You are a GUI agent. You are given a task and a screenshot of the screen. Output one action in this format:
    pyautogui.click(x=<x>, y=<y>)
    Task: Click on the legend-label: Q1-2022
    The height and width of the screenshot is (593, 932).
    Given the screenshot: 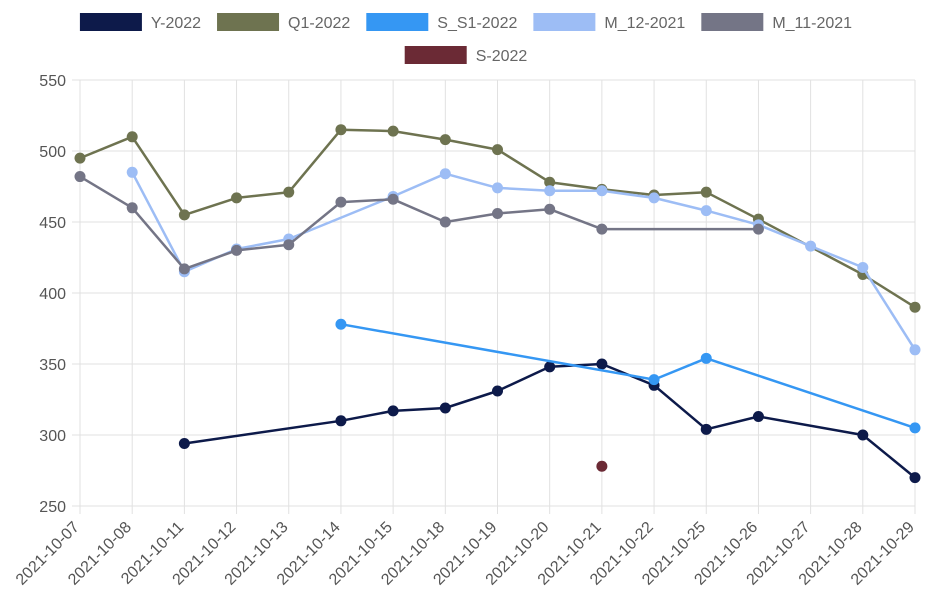 What is the action you would take?
    pyautogui.click(x=319, y=23)
    